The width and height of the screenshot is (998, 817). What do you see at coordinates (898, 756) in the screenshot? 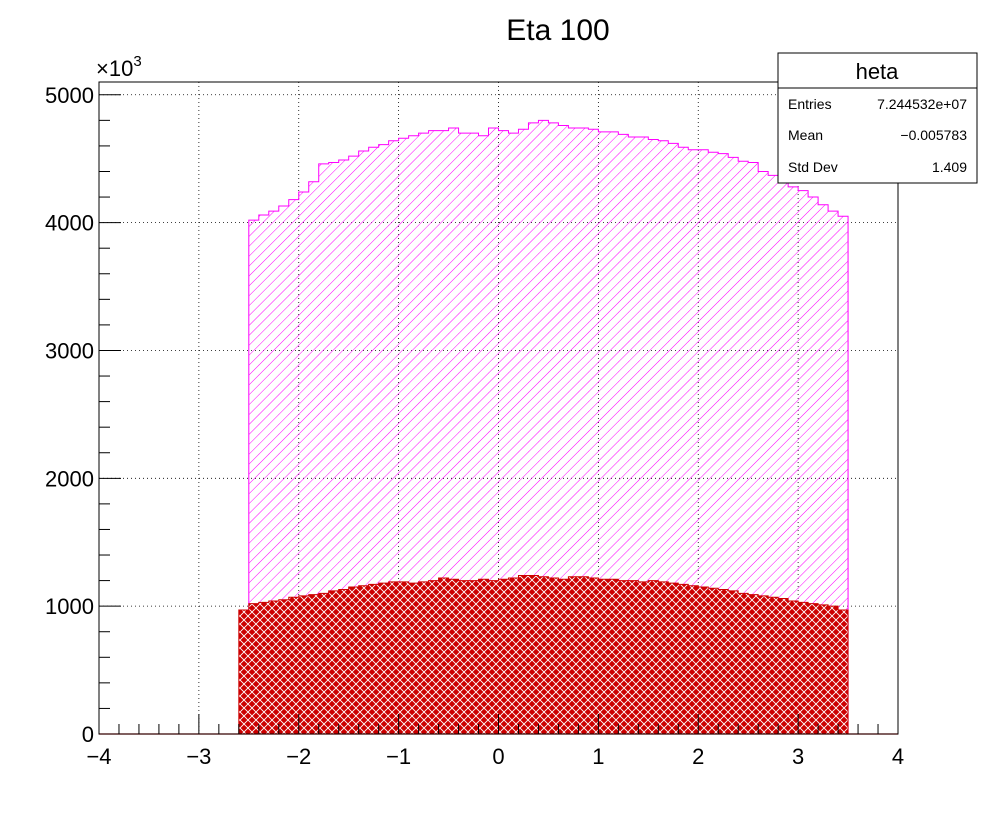
I see `x-tick-label: 4` at bounding box center [898, 756].